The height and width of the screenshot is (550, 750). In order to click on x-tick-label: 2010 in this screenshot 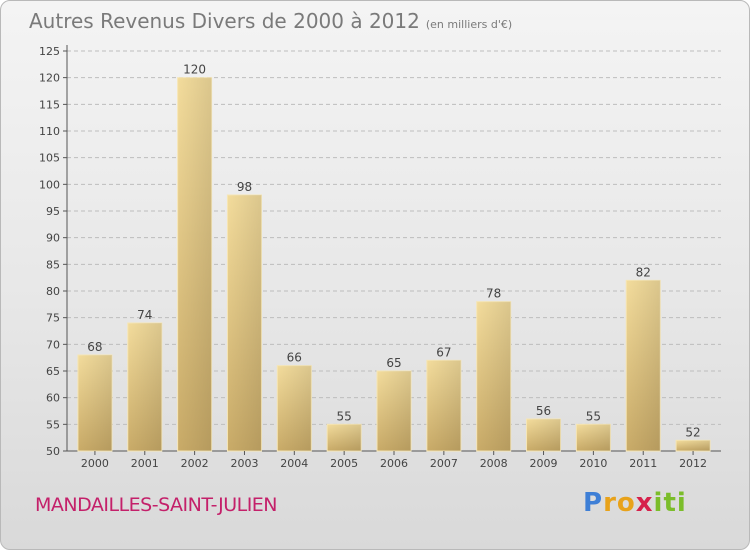, I will do `click(593, 463)`.